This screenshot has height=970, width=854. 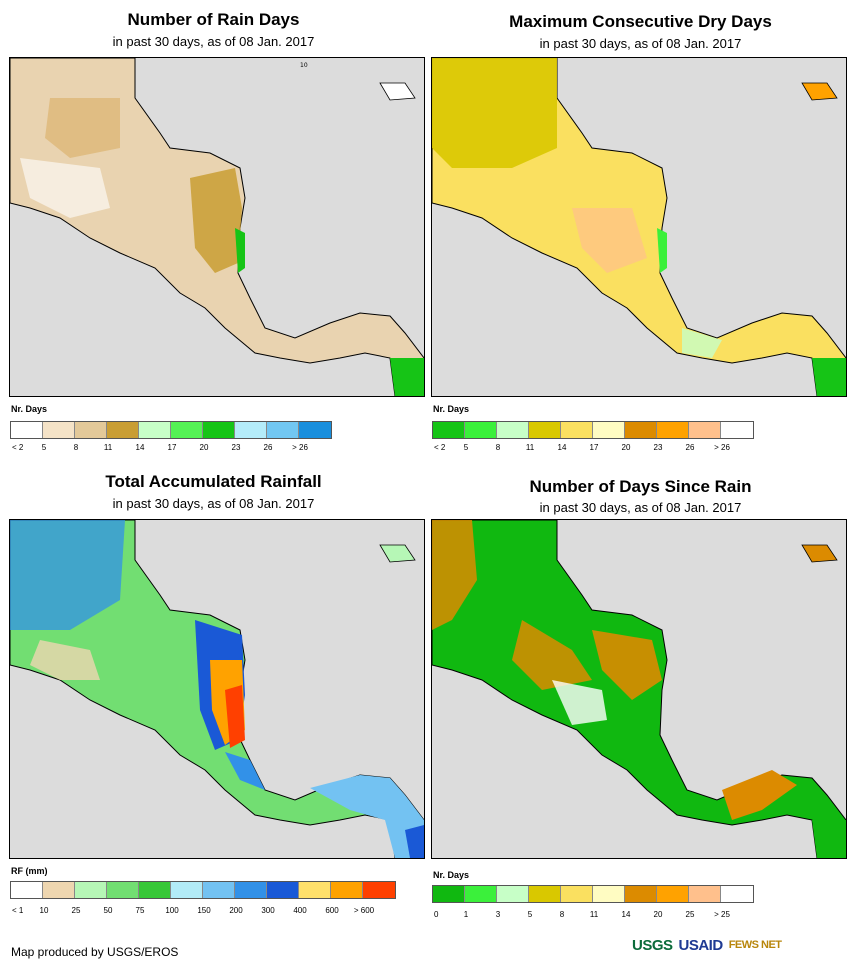 What do you see at coordinates (300, 910) in the screenshot?
I see `legend-tick-label: 400` at bounding box center [300, 910].